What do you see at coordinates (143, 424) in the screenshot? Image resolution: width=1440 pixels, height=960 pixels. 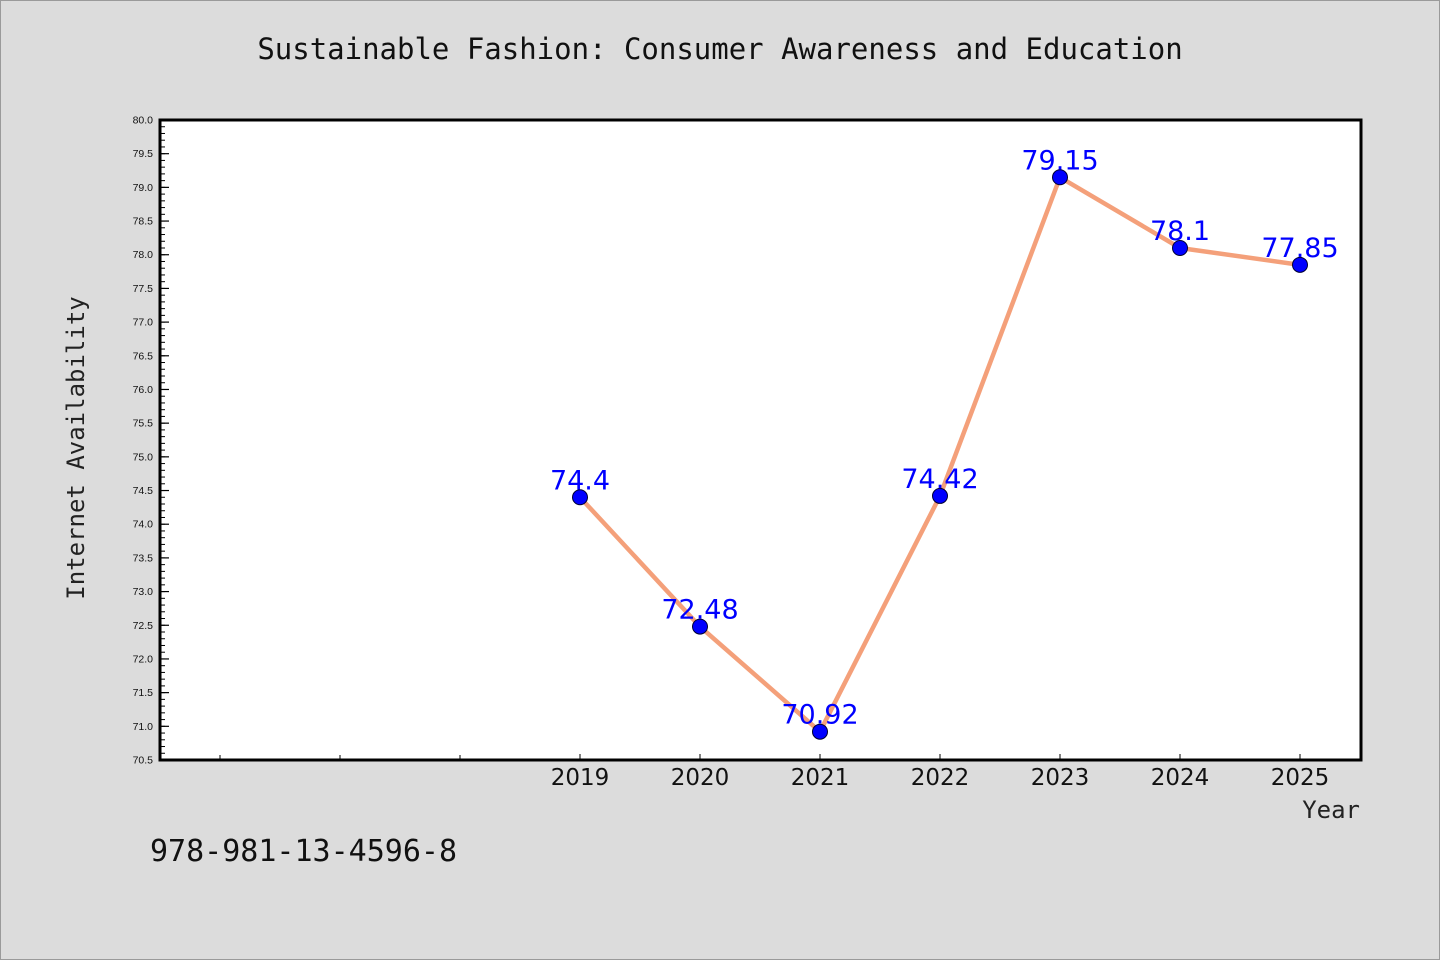 I see `y-tick-label: 75.5` at bounding box center [143, 424].